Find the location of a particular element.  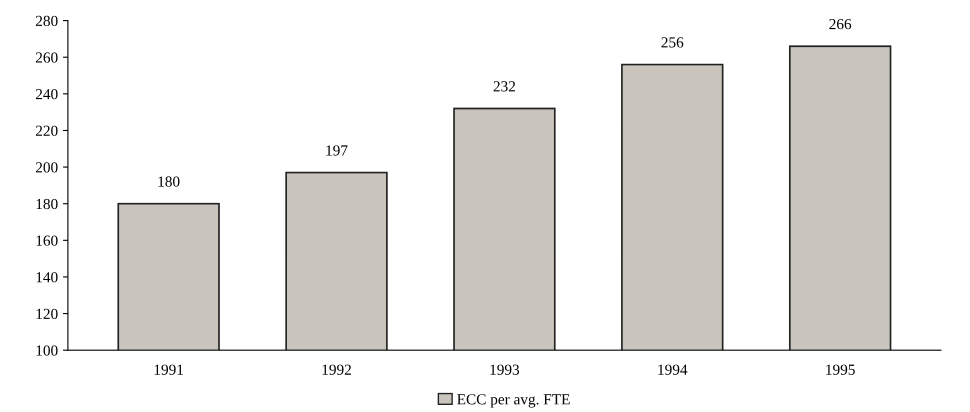

x-tick-label: 1992 is located at coordinates (336, 369).